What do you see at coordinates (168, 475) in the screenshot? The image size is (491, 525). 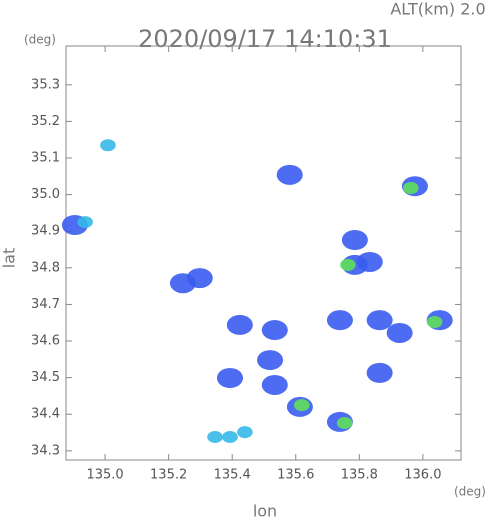 I see `x-tick-label: 135.2` at bounding box center [168, 475].